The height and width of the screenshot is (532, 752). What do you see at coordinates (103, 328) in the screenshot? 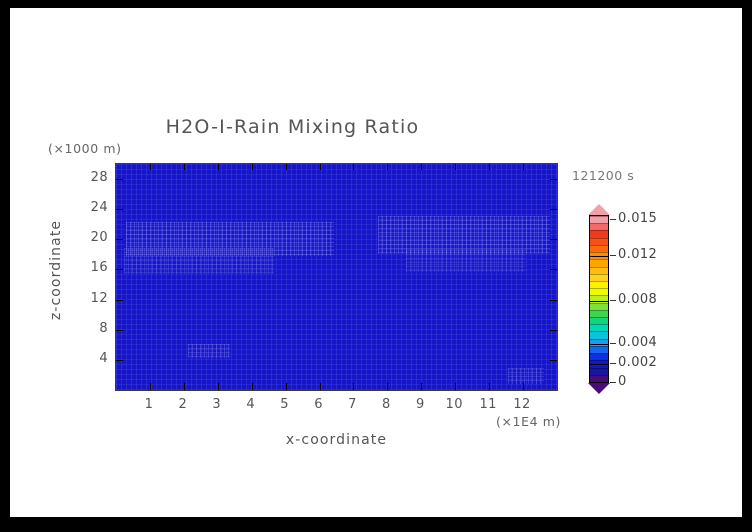
I see `y-axis-tick-label: 8` at bounding box center [103, 328].